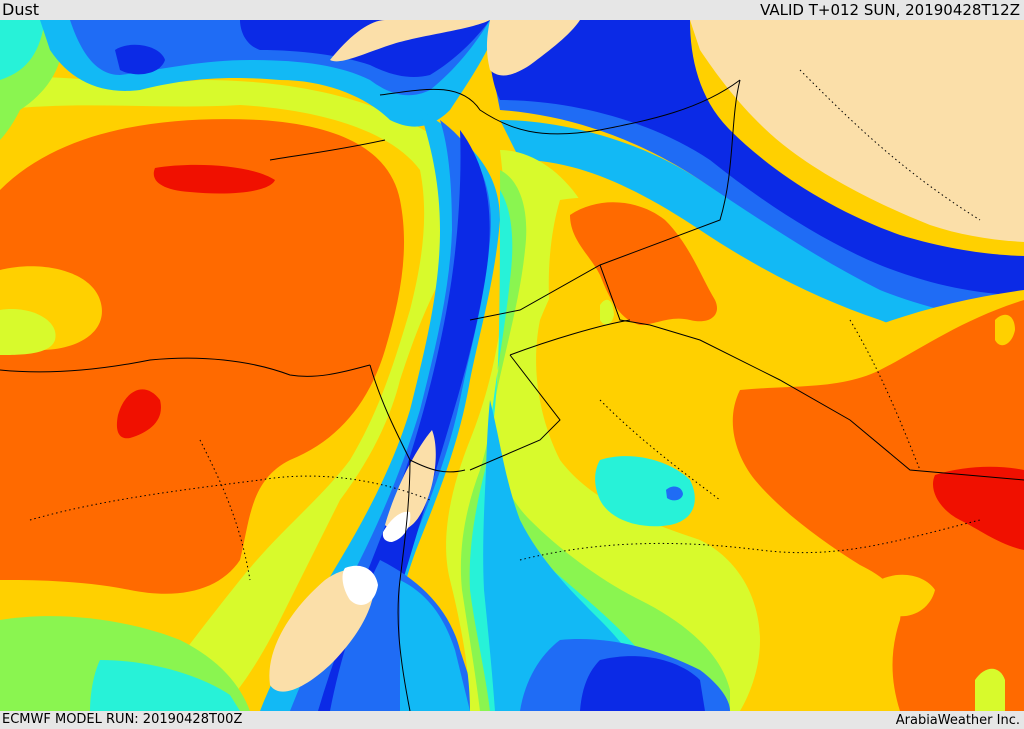  What do you see at coordinates (978, 508) in the screenshot?
I see `dust-zone-gulf-red` at bounding box center [978, 508].